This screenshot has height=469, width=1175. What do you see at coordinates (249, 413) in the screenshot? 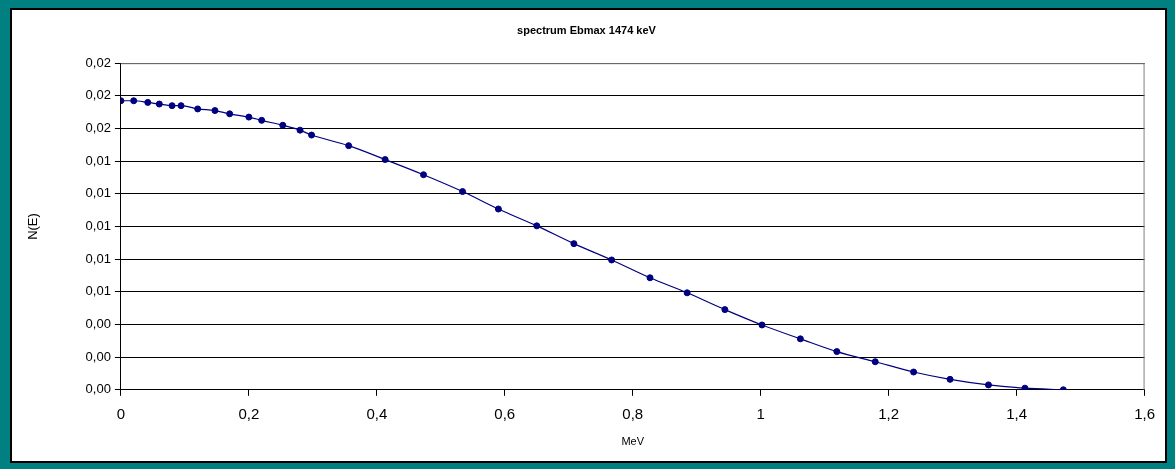
I see `x-tick-label: 0,2` at bounding box center [249, 413].